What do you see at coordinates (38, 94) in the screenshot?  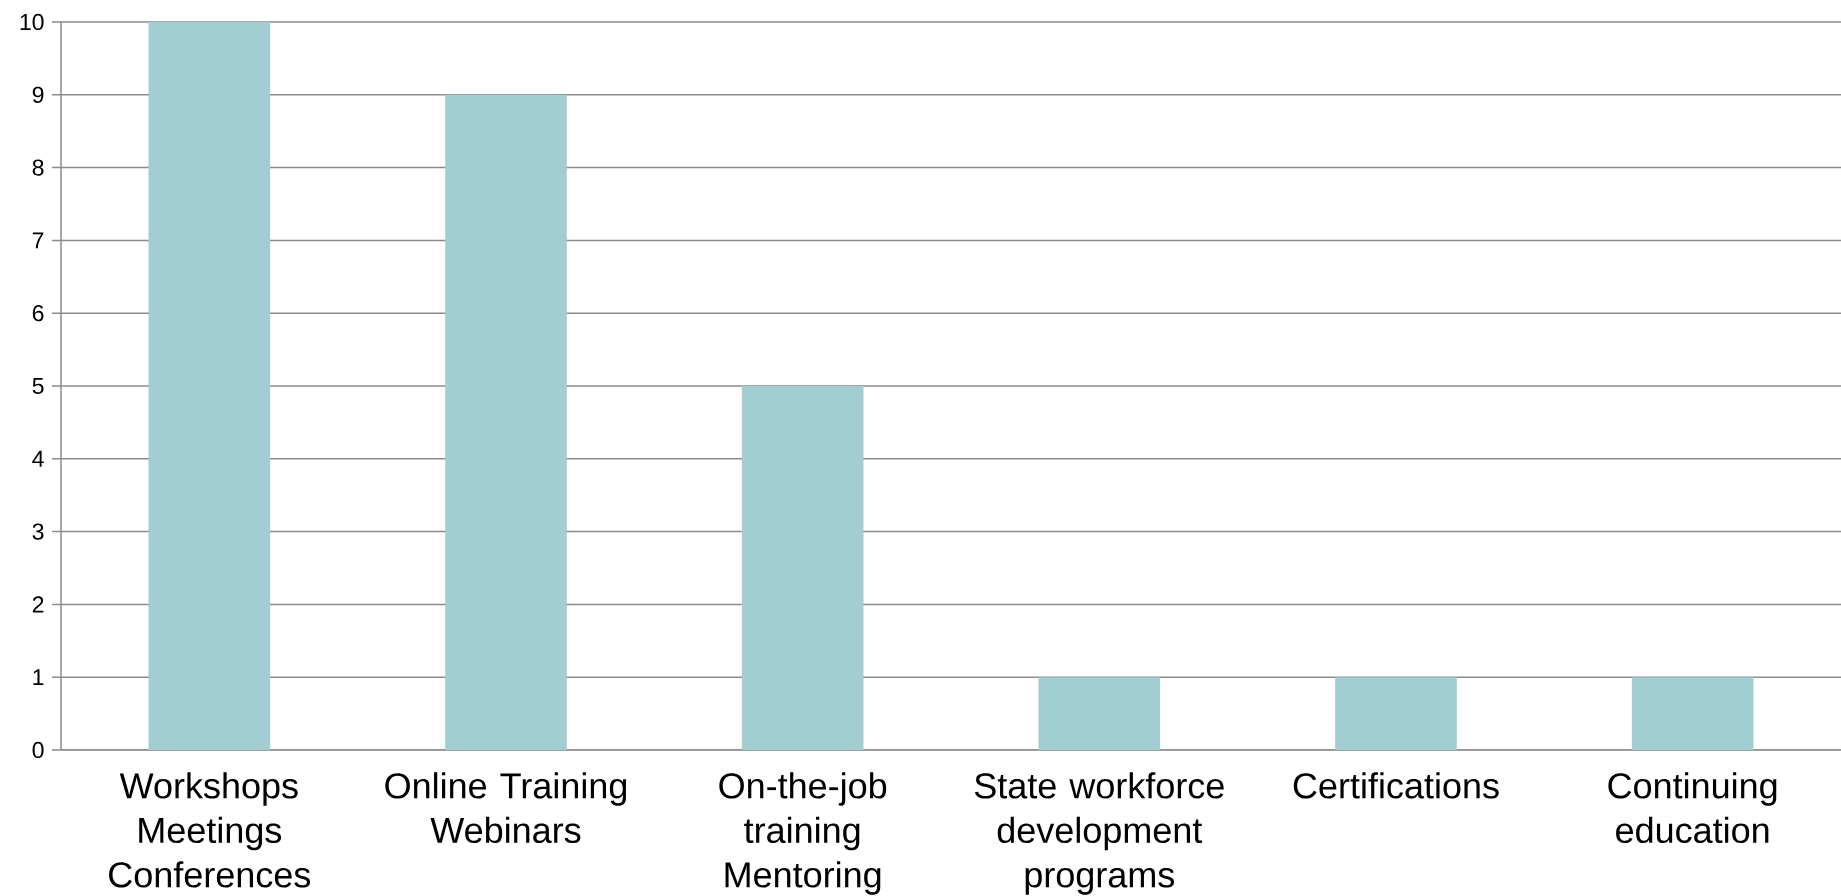 I see `y-tick-label: 9` at bounding box center [38, 94].